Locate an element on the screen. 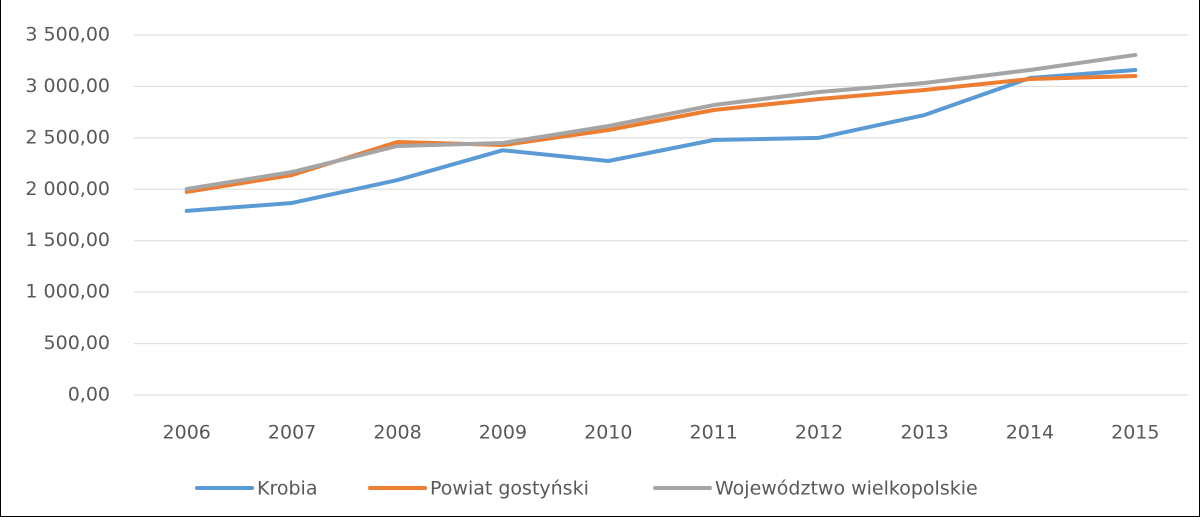  y-tick-label: 2 500,00 is located at coordinates (67, 137).